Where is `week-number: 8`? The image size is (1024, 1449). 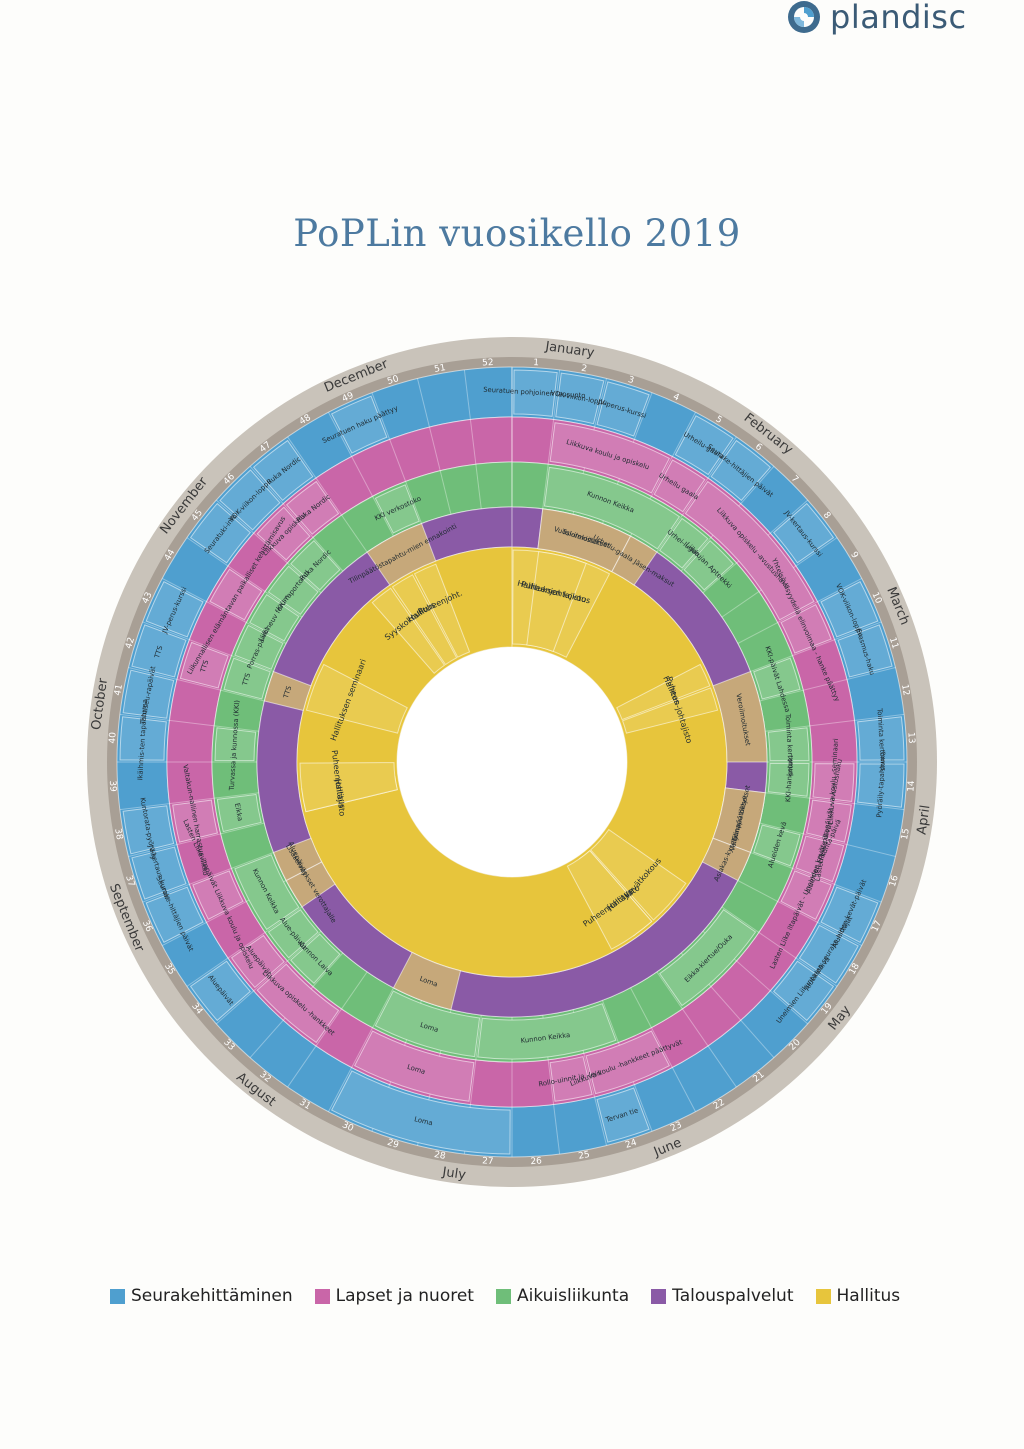 week-number: 8 is located at coordinates (827, 515).